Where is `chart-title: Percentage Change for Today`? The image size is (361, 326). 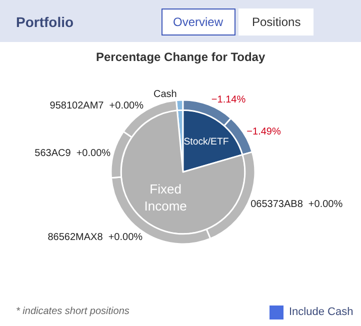
chart-title: Percentage Change for Today is located at coordinates (181, 57).